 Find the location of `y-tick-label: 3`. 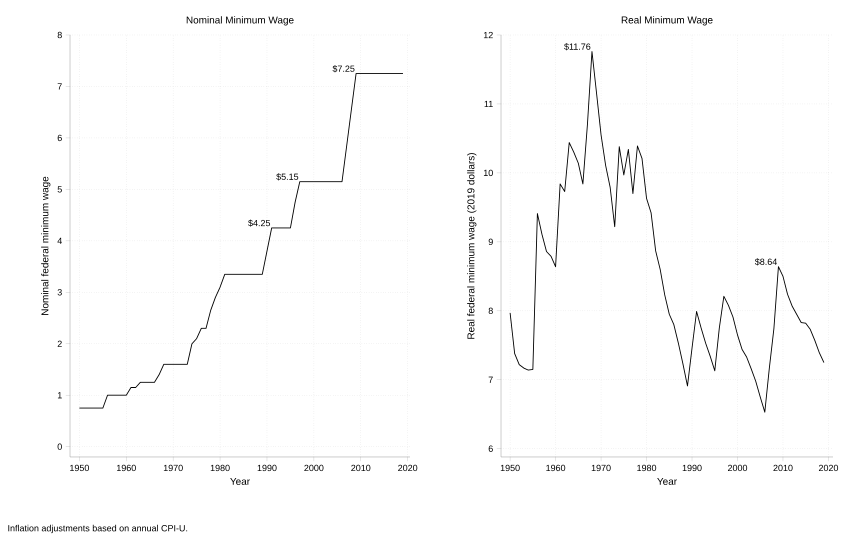

y-tick-label: 3 is located at coordinates (60, 292).